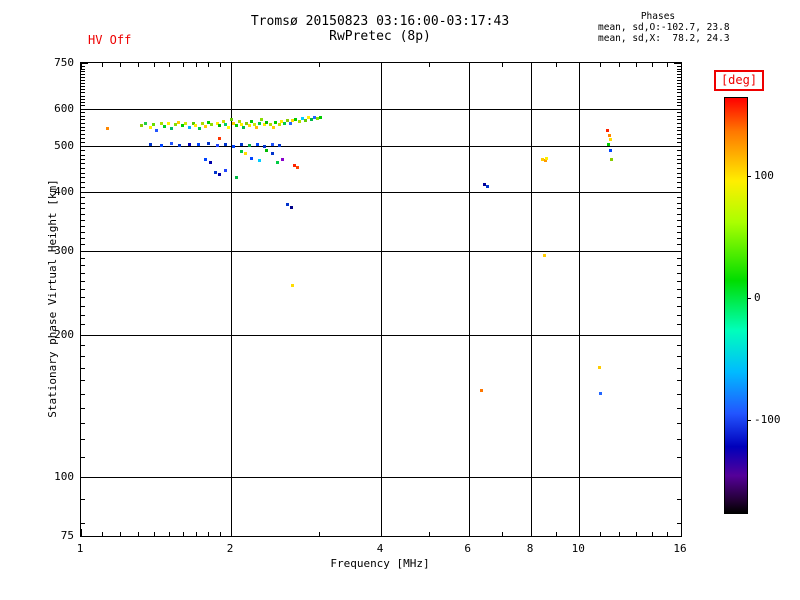  What do you see at coordinates (380, 21) in the screenshot?
I see `plot-title: Tromsø 20150823 03:16:00-03:17:43` at bounding box center [380, 21].